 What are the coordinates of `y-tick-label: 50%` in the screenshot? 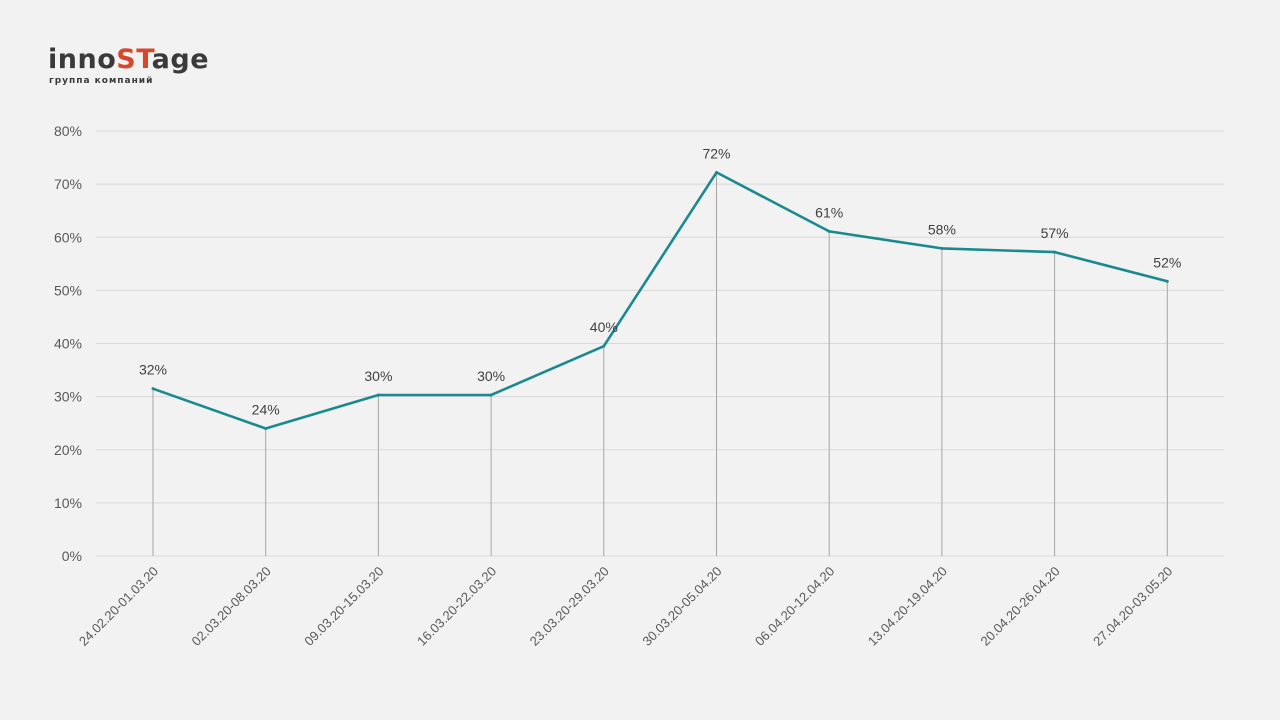 It's located at (68, 290).